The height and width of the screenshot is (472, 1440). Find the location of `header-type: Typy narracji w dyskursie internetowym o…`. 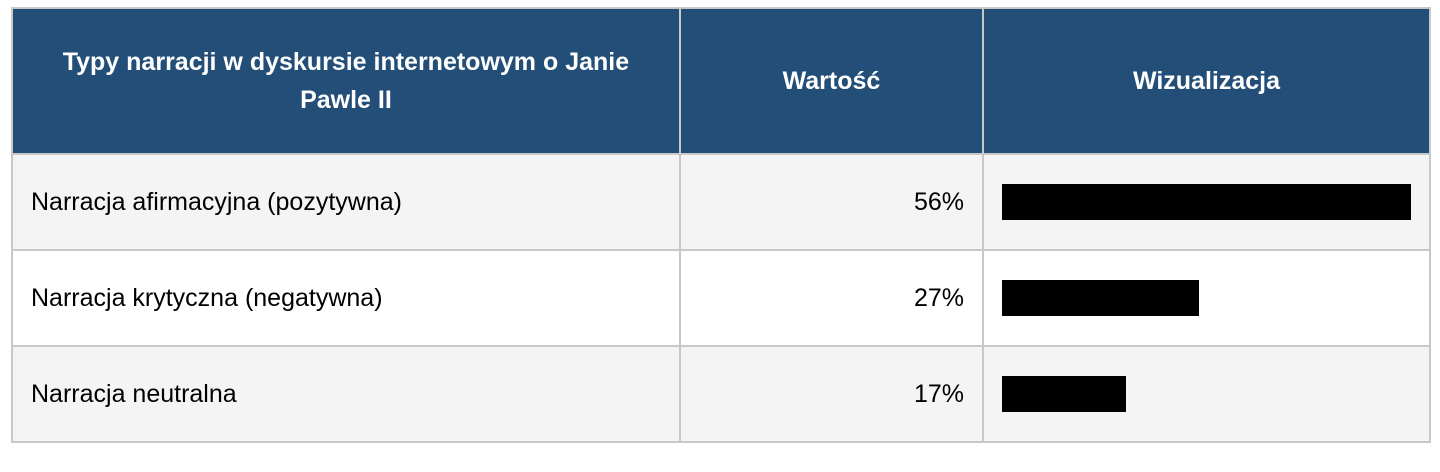

header-type: Typy narracji w dyskursie internetowym o… is located at coordinates (346, 81).